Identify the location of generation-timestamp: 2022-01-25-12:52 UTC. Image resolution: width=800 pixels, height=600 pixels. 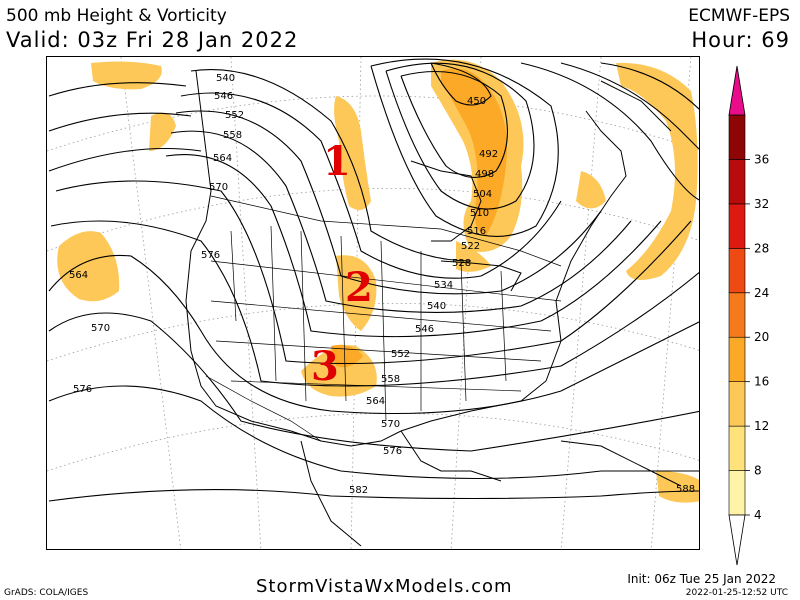
(736, 593).